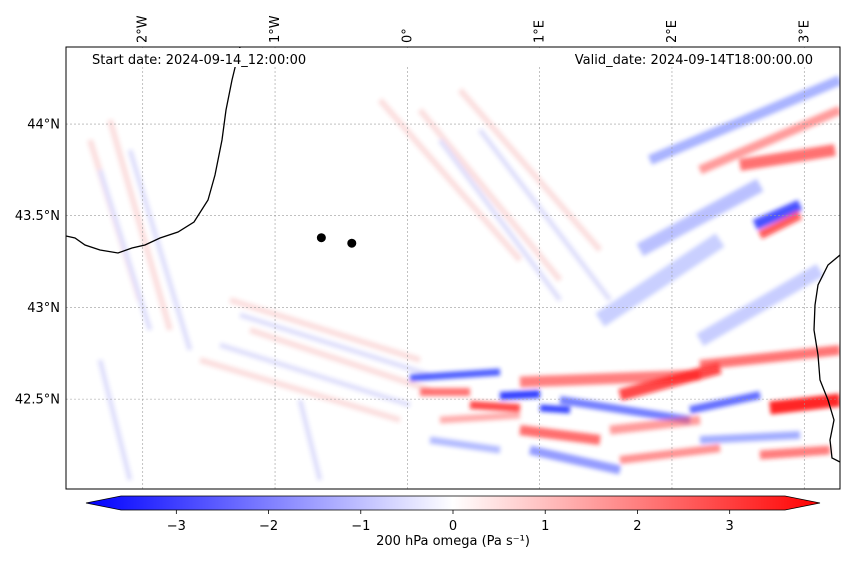 This screenshot has height=562, width=850. What do you see at coordinates (730, 526) in the screenshot?
I see `colorbar-tick-label: 3` at bounding box center [730, 526].